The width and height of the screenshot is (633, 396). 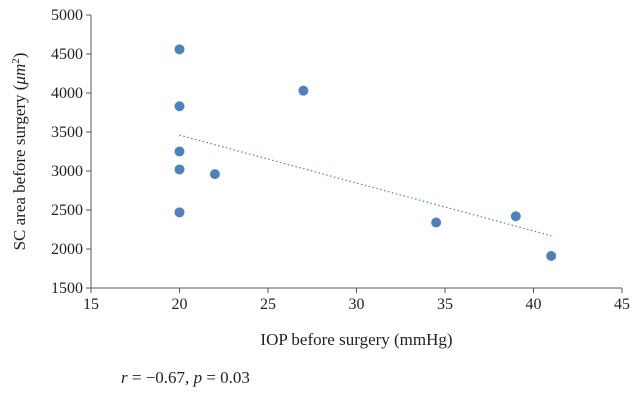 What do you see at coordinates (160, 377) in the screenshot?
I see `r-value: = −0.67,` at bounding box center [160, 377].